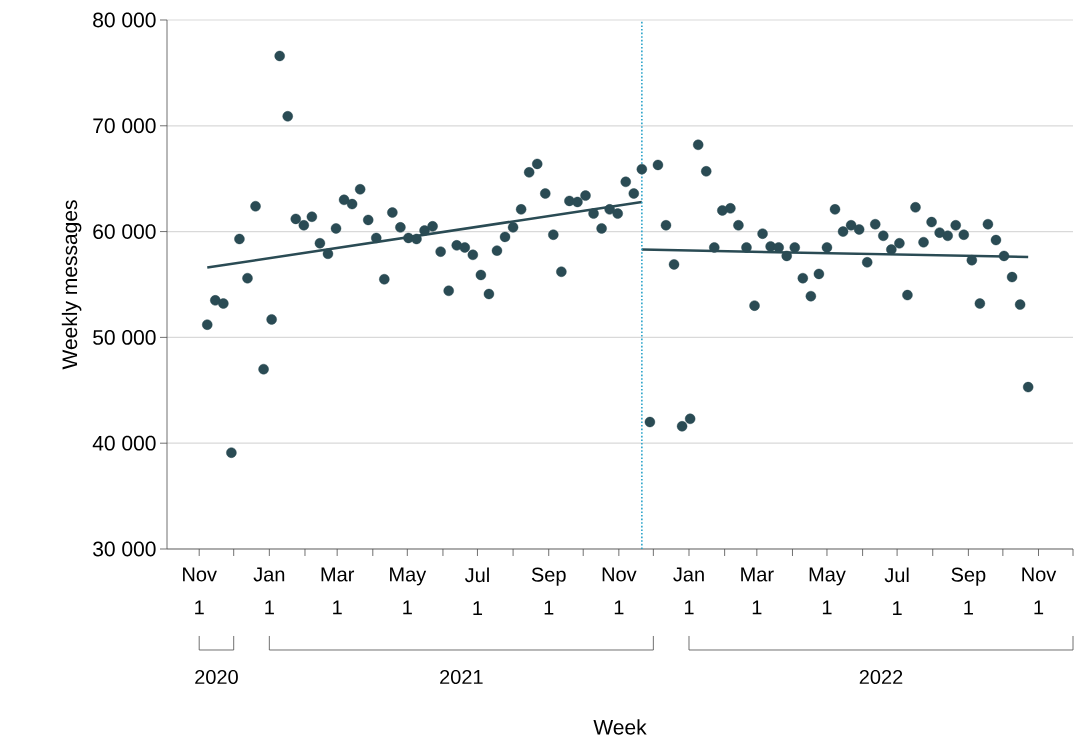 This screenshot has width=1089, height=743. Describe the element at coordinates (124, 20) in the screenshot. I see `y-tick-label: 80 000` at that location.